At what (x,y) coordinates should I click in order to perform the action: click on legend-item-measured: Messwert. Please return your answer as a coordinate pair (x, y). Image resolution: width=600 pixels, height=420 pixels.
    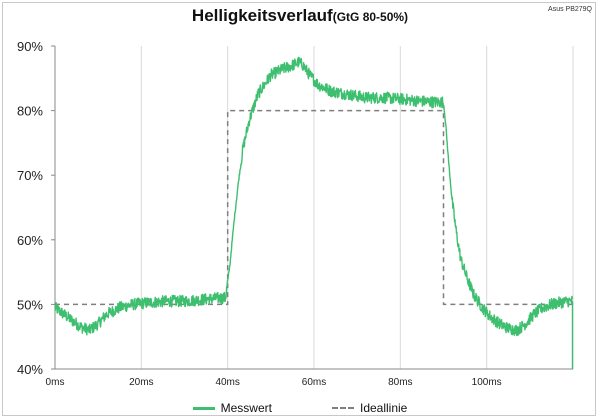
    Looking at the image, I should click on (232, 408).